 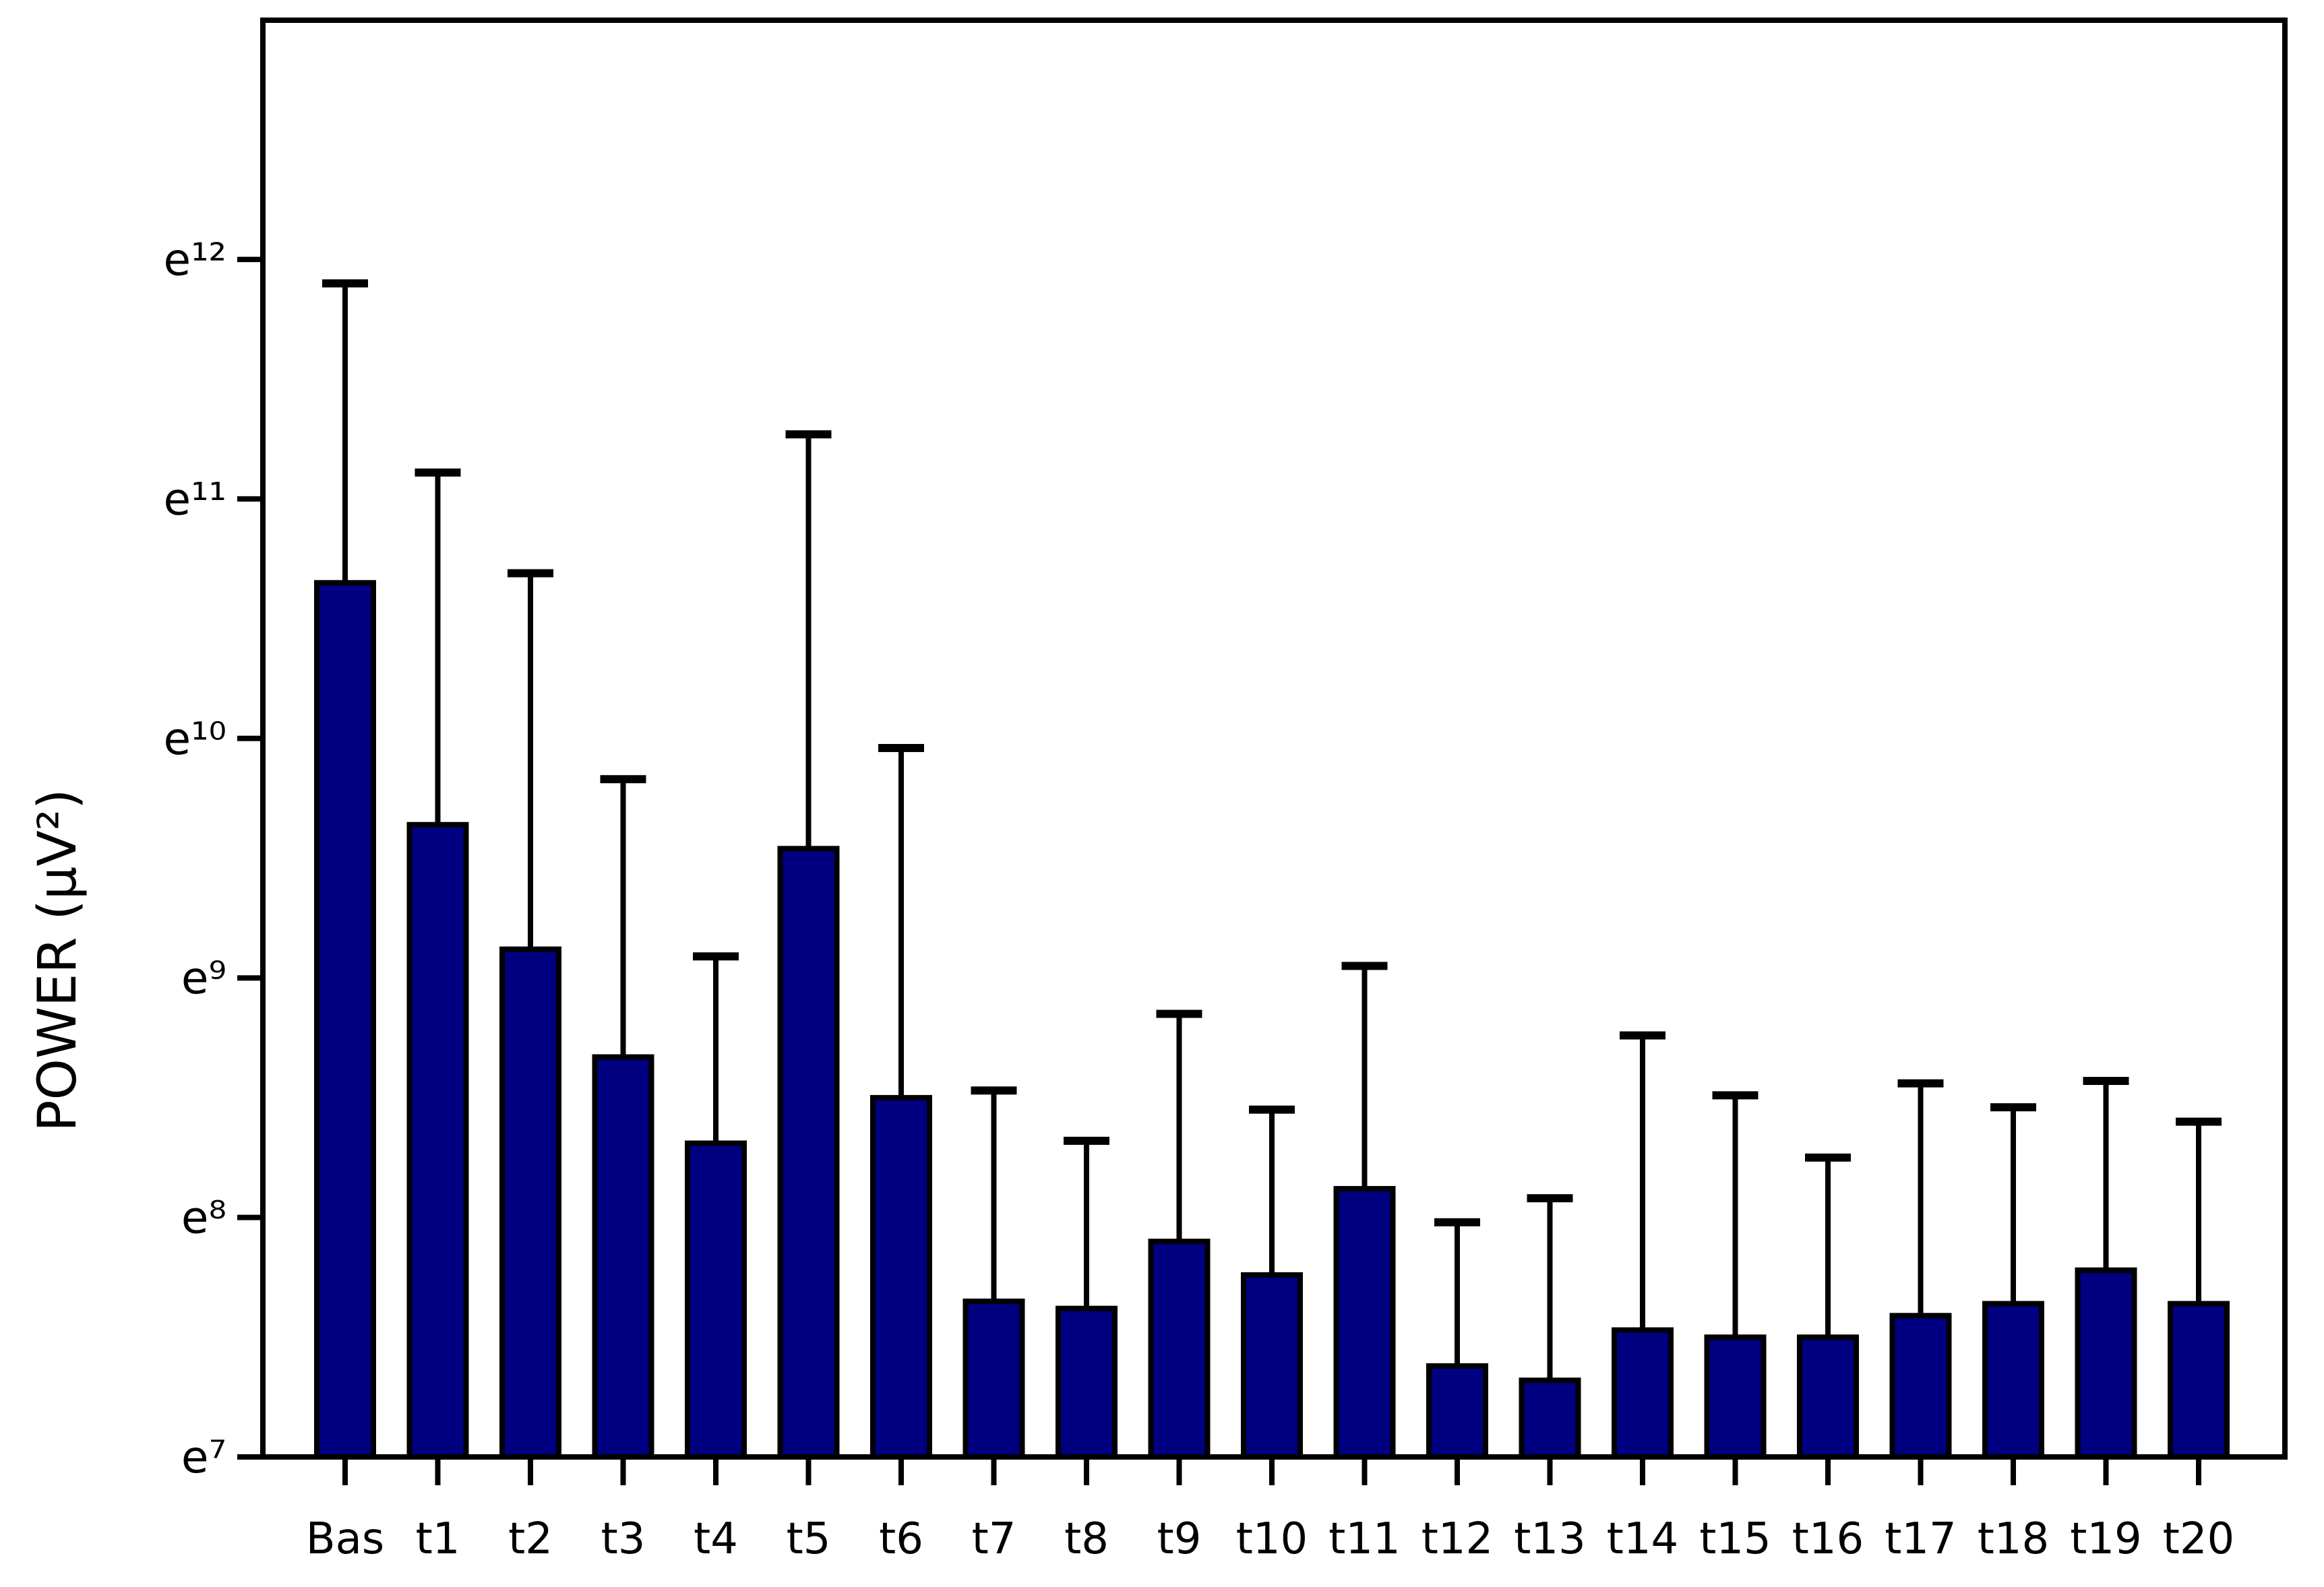 What do you see at coordinates (203, 978) in the screenshot?
I see `y-tick-label: e⁹` at bounding box center [203, 978].